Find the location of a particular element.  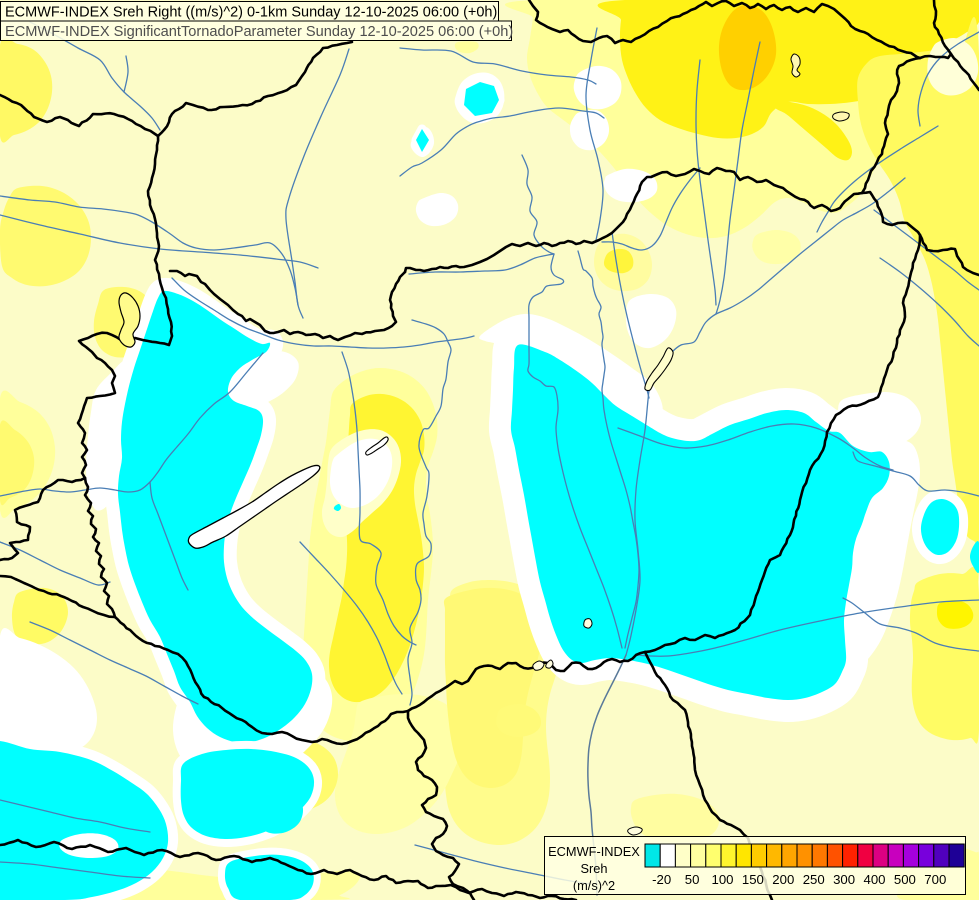

svg-text: 500 is located at coordinates (905, 879).